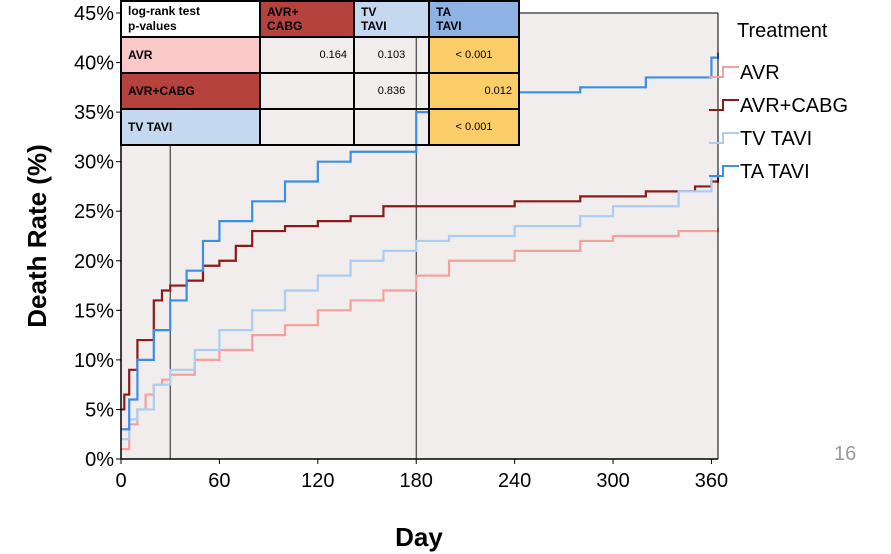 This screenshot has height=554, width=891. Describe the element at coordinates (760, 73) in the screenshot. I see `legend-label-avr: AVR` at that location.